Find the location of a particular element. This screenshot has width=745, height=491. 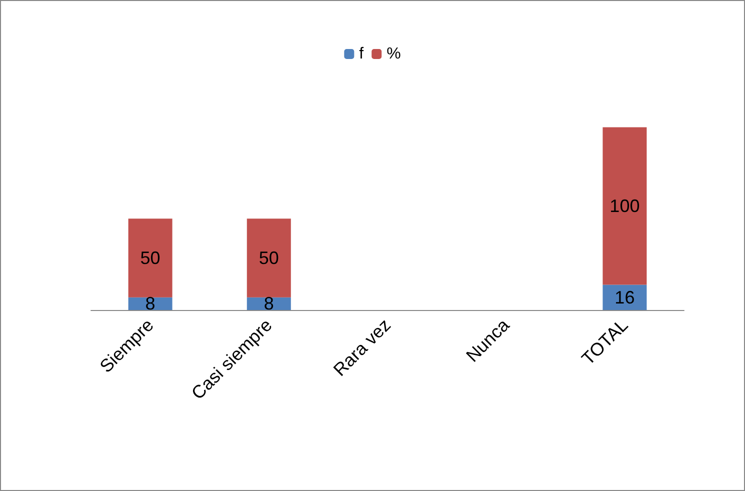

data-label: 100 is located at coordinates (625, 206).